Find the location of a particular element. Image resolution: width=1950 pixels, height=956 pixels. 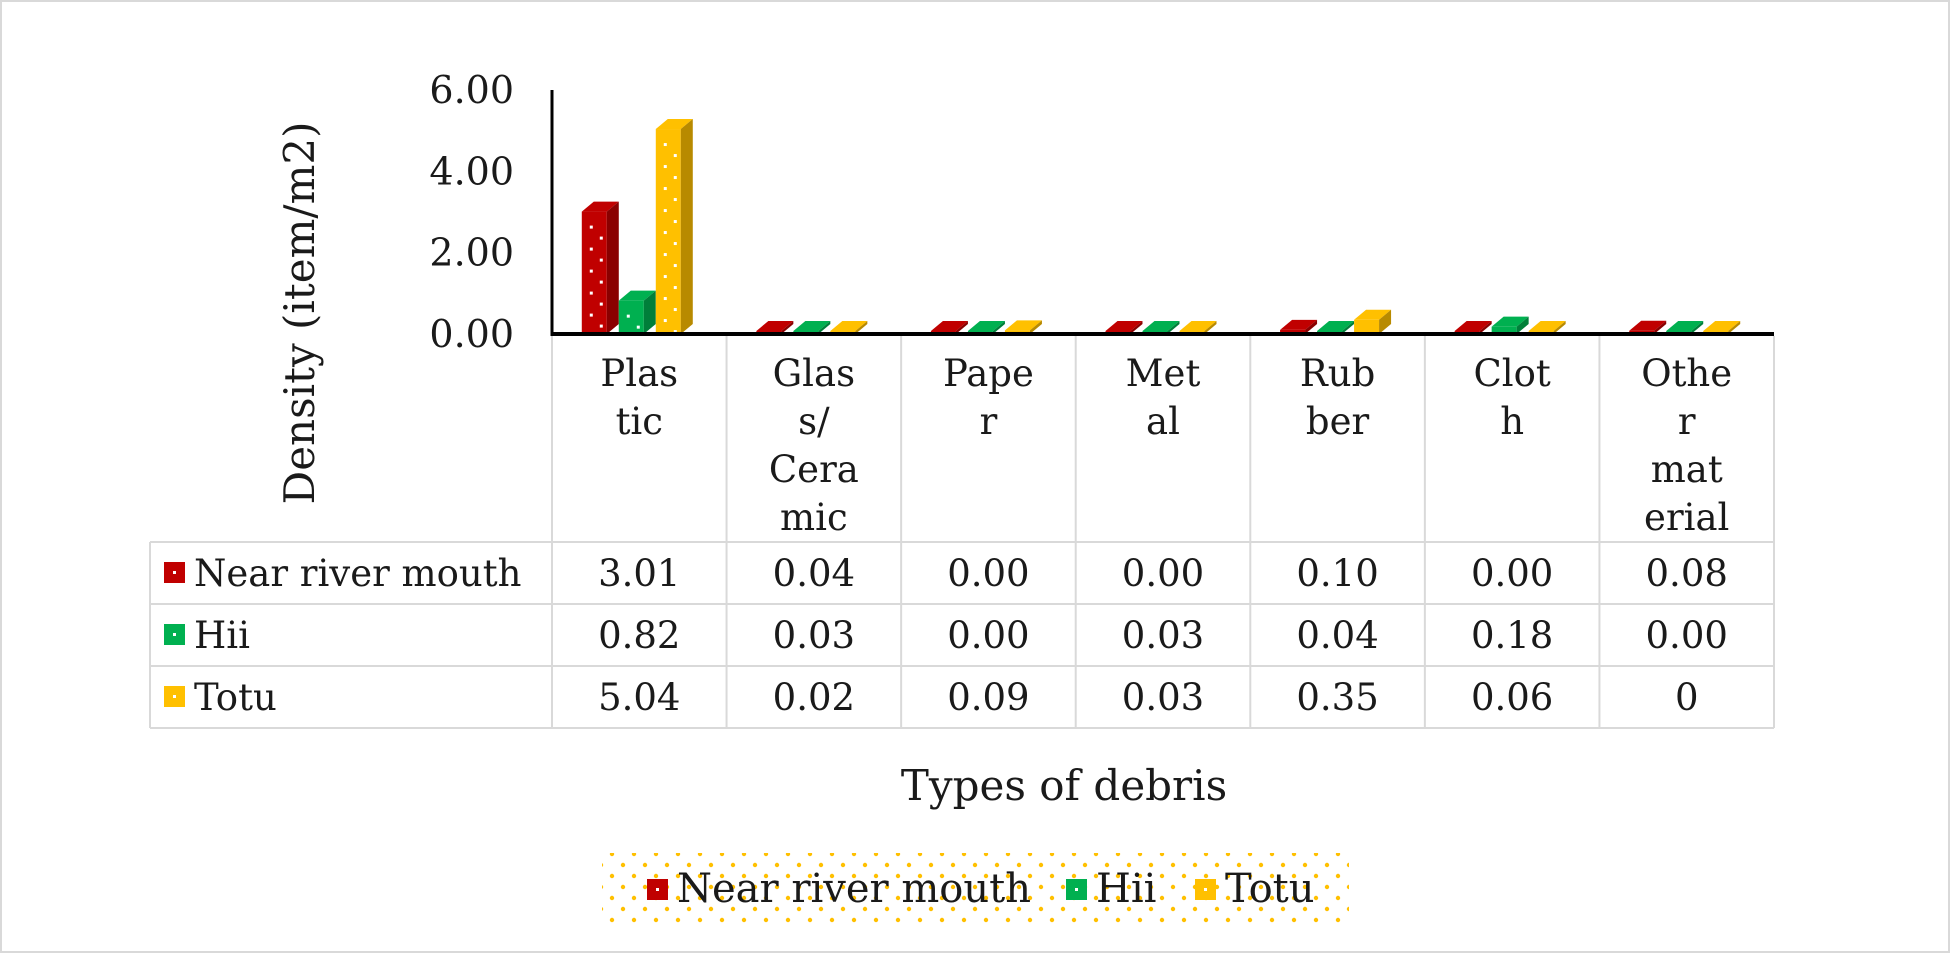

table-cell-value: 0.35 is located at coordinates (1337, 697).